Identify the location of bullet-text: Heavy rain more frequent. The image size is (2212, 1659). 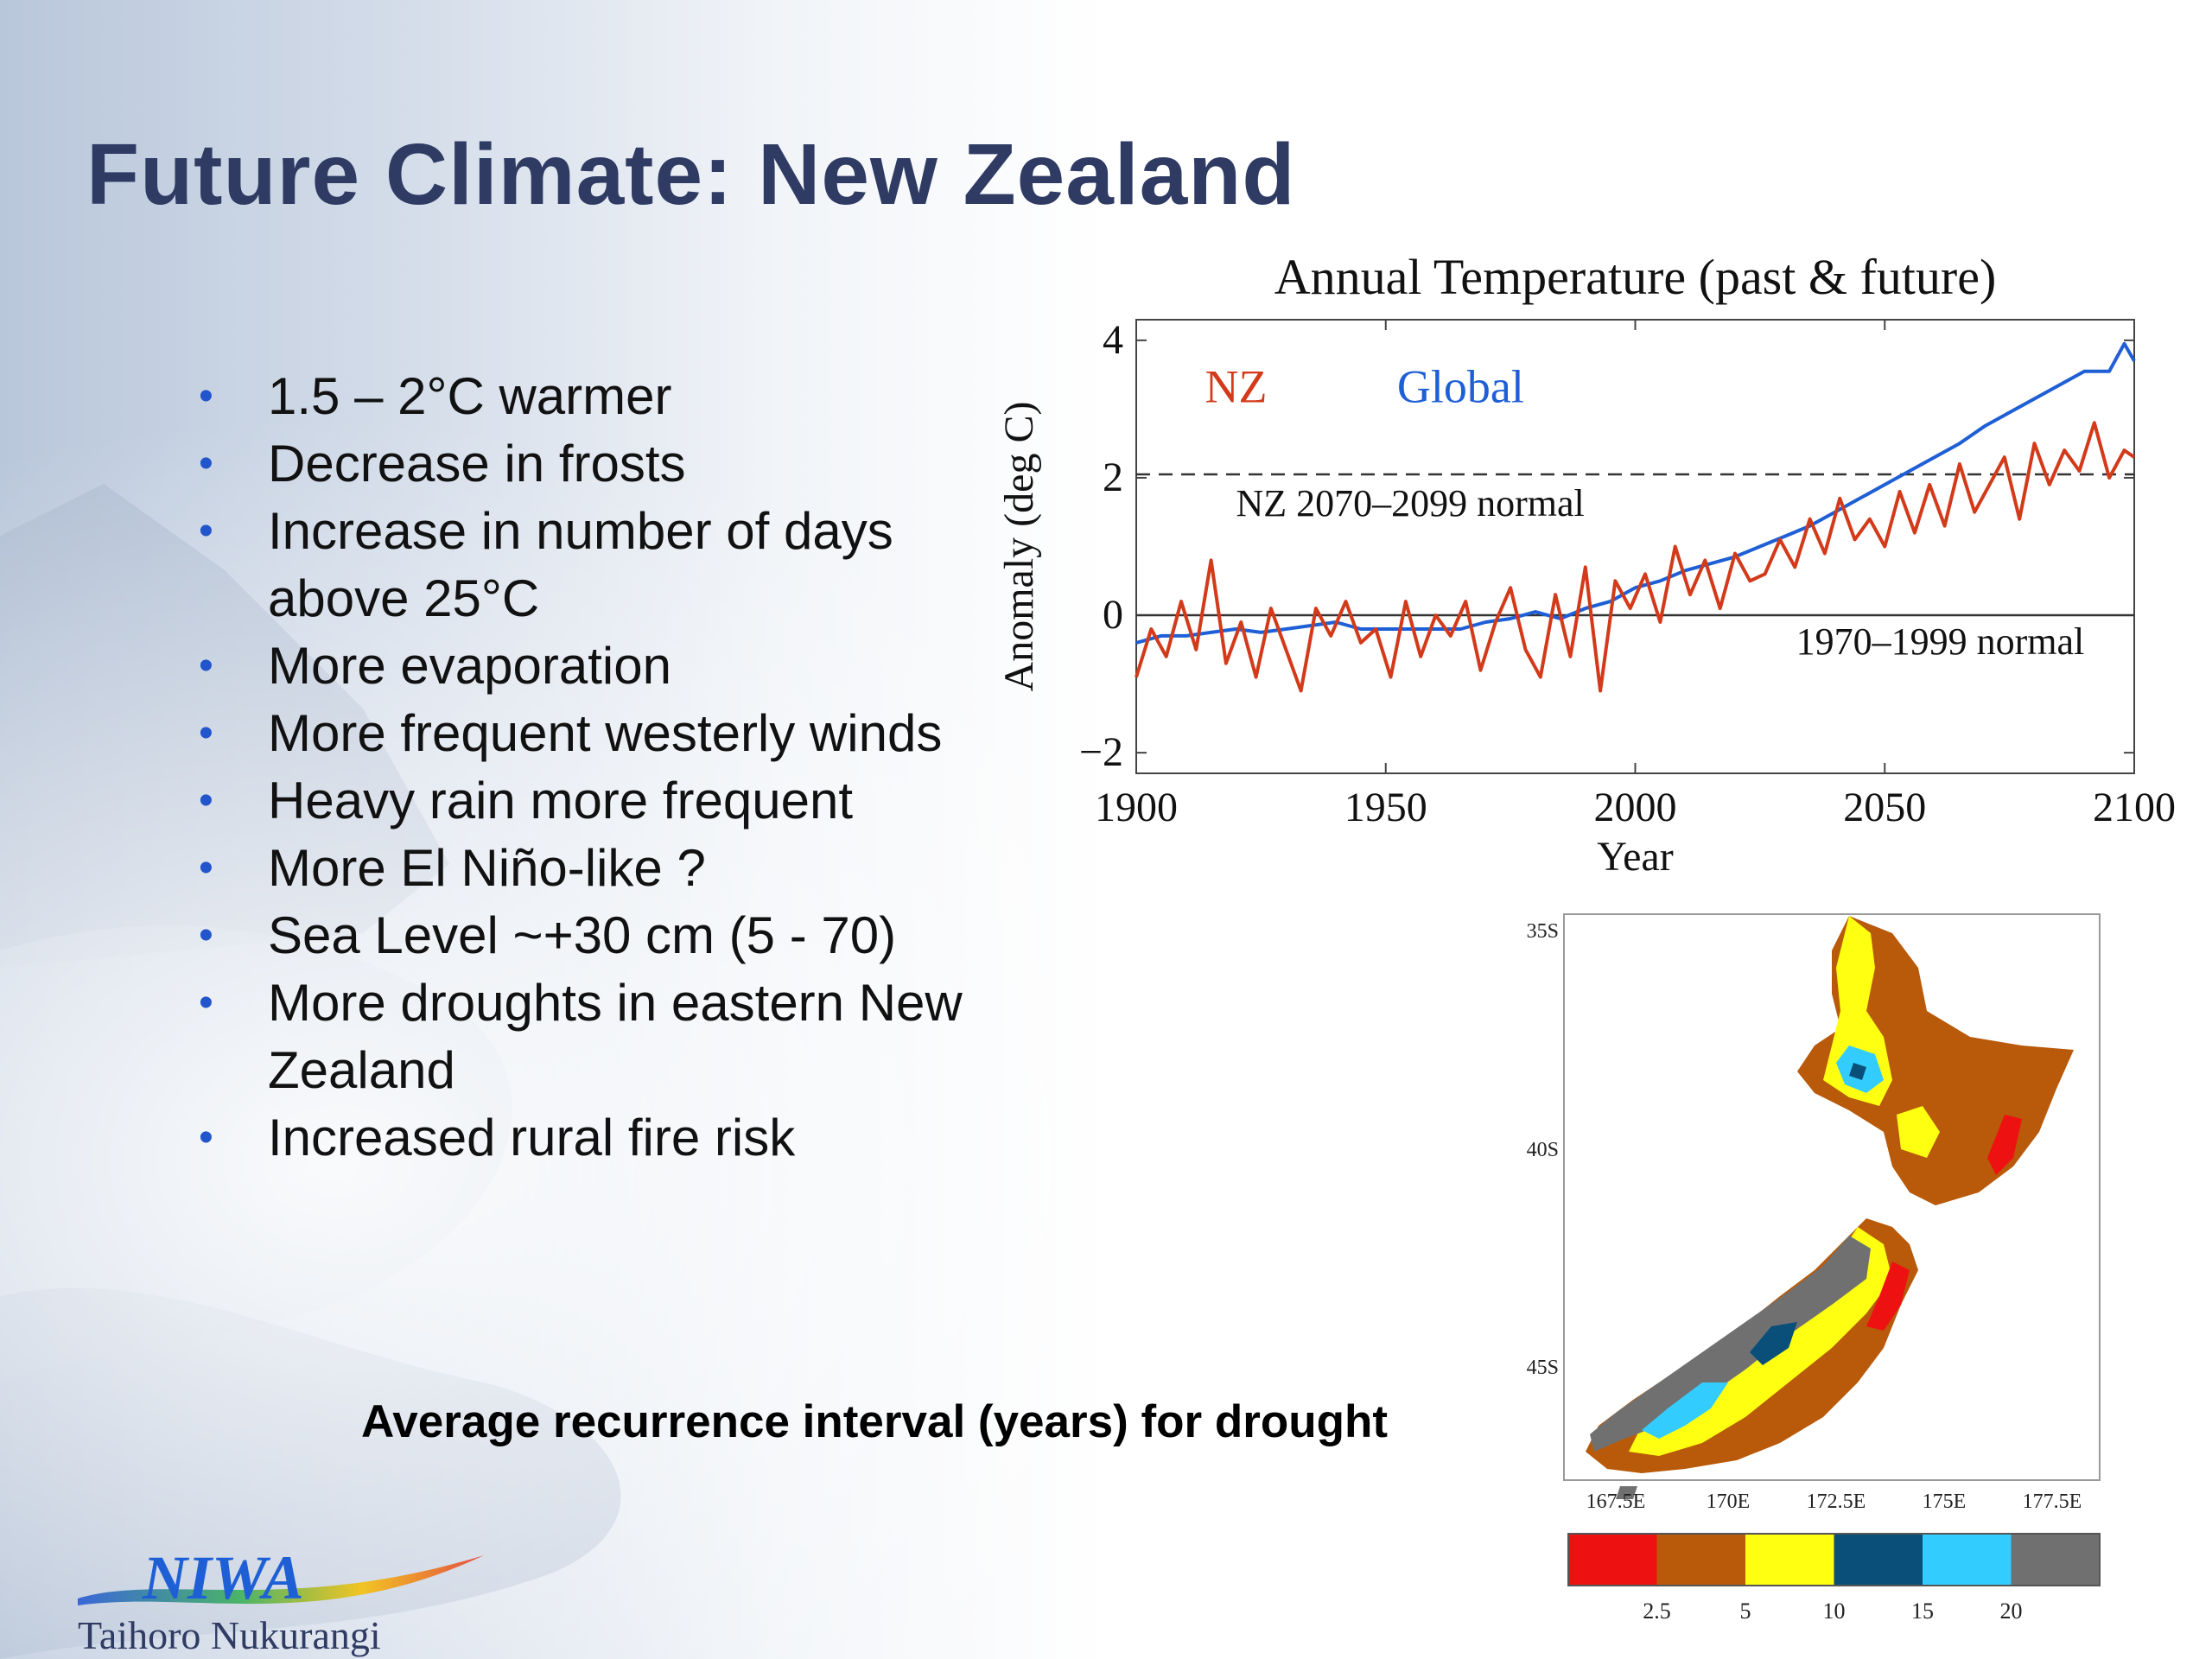
(560, 801).